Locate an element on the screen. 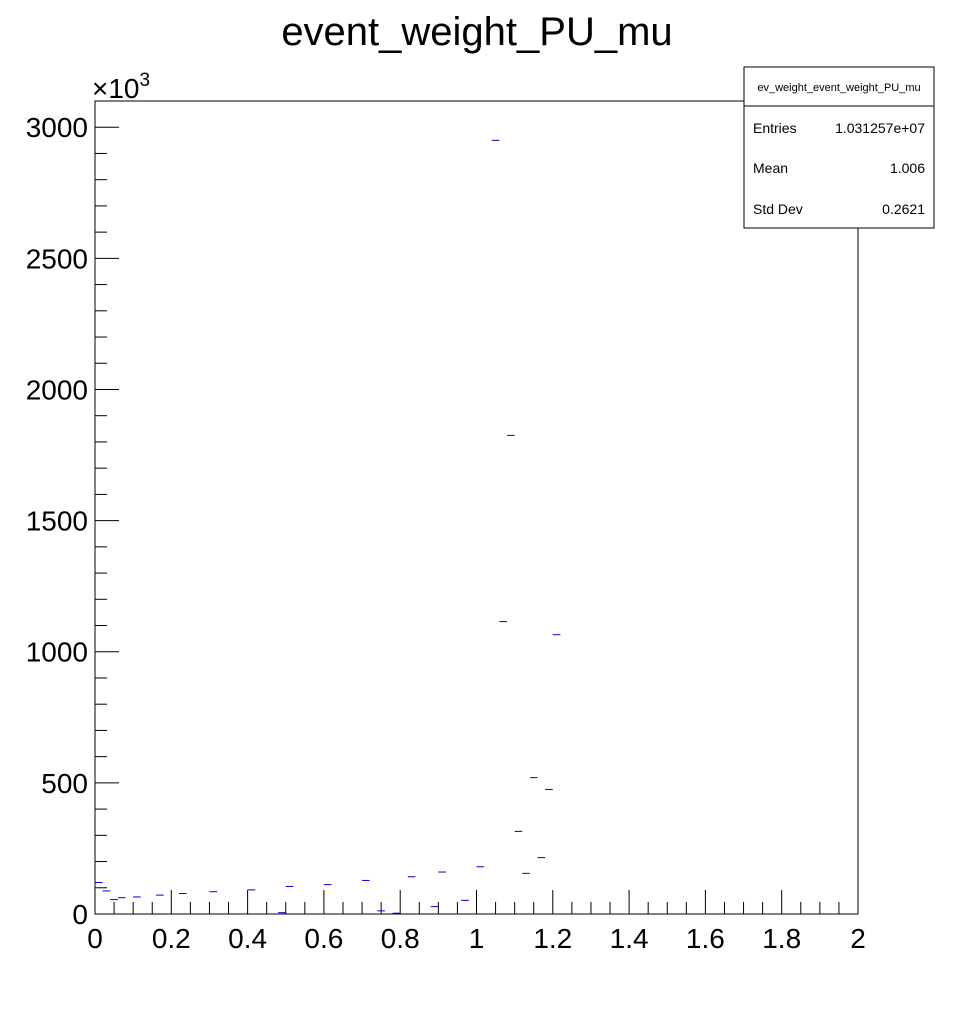  stats-mean-value: 1.006 is located at coordinates (907, 168).